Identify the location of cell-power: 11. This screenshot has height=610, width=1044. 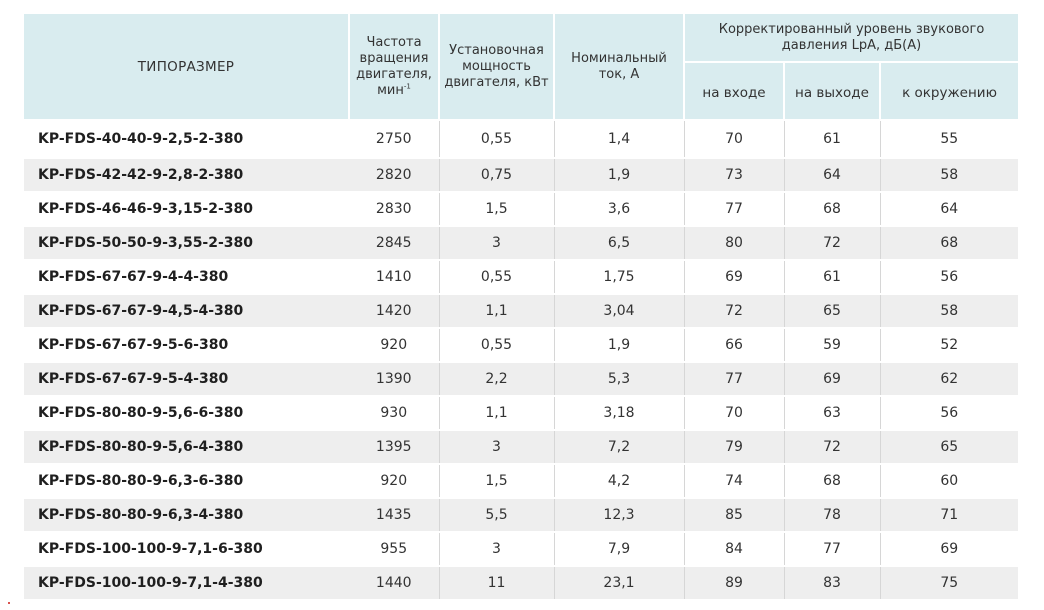
(497, 583).